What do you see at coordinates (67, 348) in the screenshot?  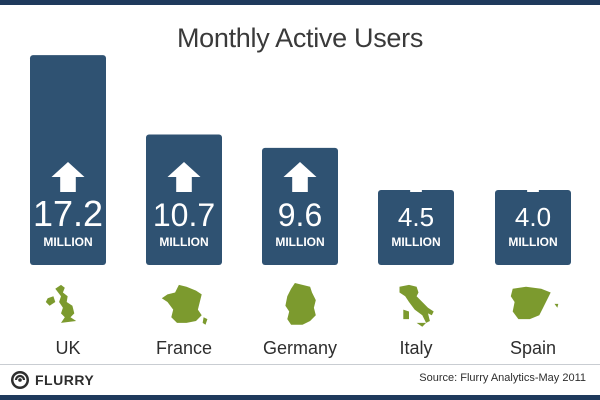 I see `category-label: UK` at bounding box center [67, 348].